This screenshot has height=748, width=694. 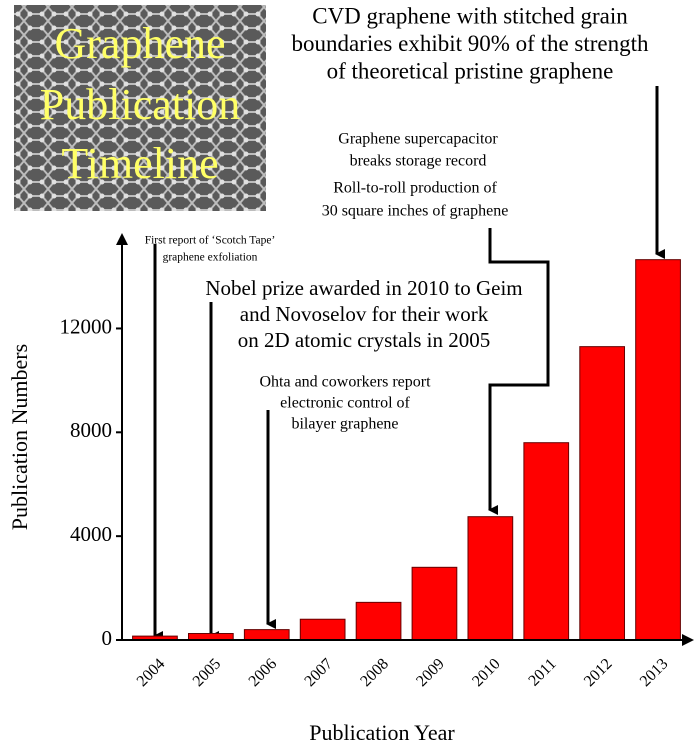 I want to click on title-image-background, so click(x=140, y=108).